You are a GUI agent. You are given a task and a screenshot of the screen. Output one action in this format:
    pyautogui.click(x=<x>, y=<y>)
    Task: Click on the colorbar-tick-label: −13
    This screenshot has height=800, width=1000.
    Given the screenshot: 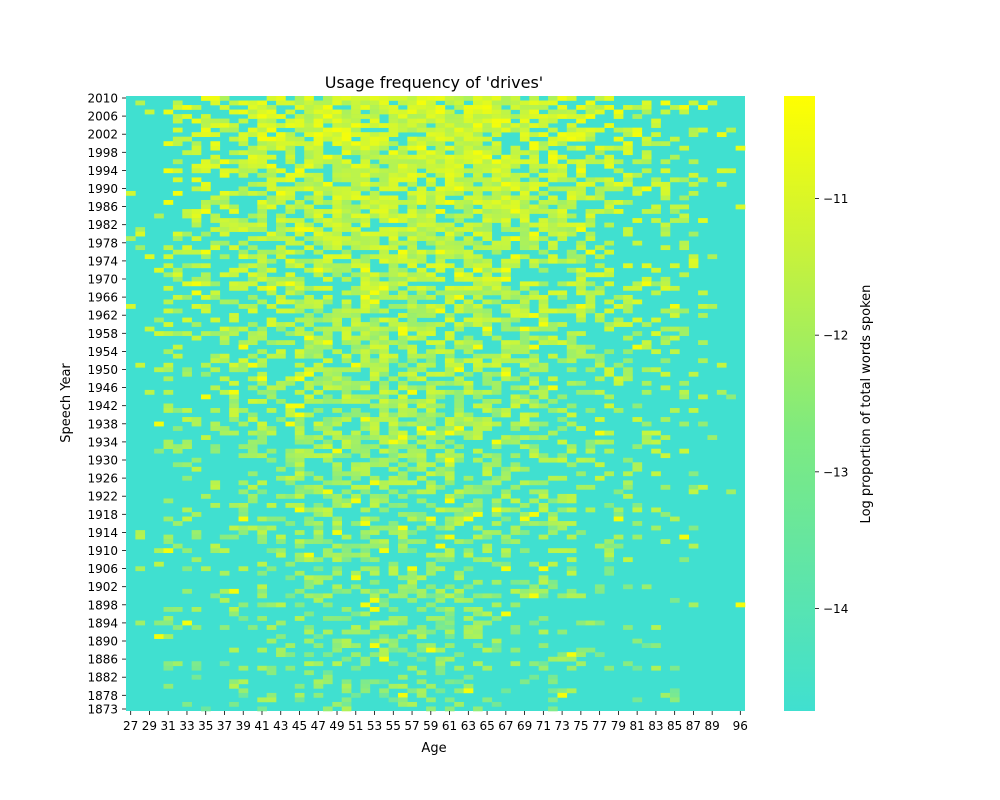 What is the action you would take?
    pyautogui.click(x=835, y=472)
    